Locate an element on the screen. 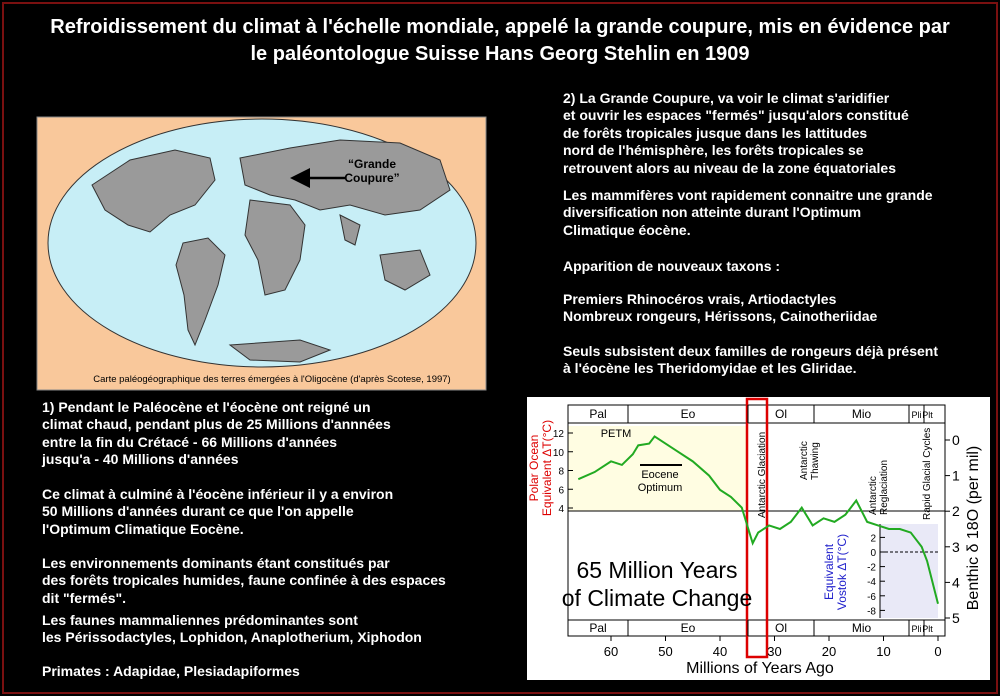 This screenshot has height=696, width=1000. text-line: Apparition de nouveaux taxons : is located at coordinates (672, 266).